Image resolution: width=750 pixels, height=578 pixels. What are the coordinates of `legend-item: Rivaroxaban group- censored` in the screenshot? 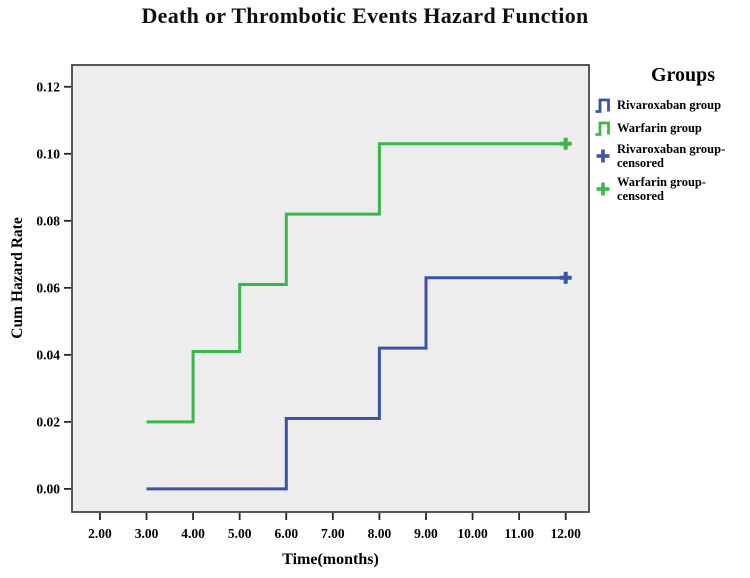 It's located at (672, 156).